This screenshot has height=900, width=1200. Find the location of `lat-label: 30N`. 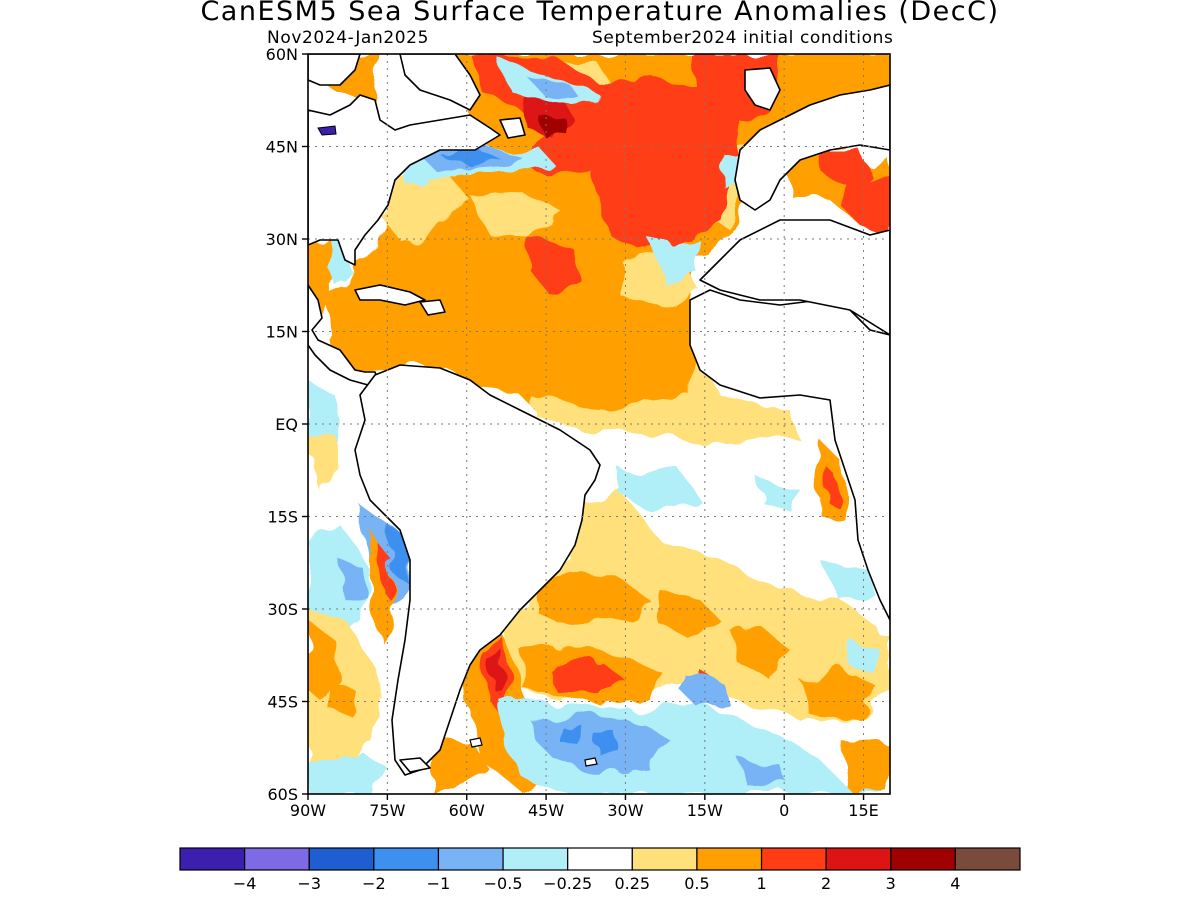

lat-label: 30N is located at coordinates (282, 239).